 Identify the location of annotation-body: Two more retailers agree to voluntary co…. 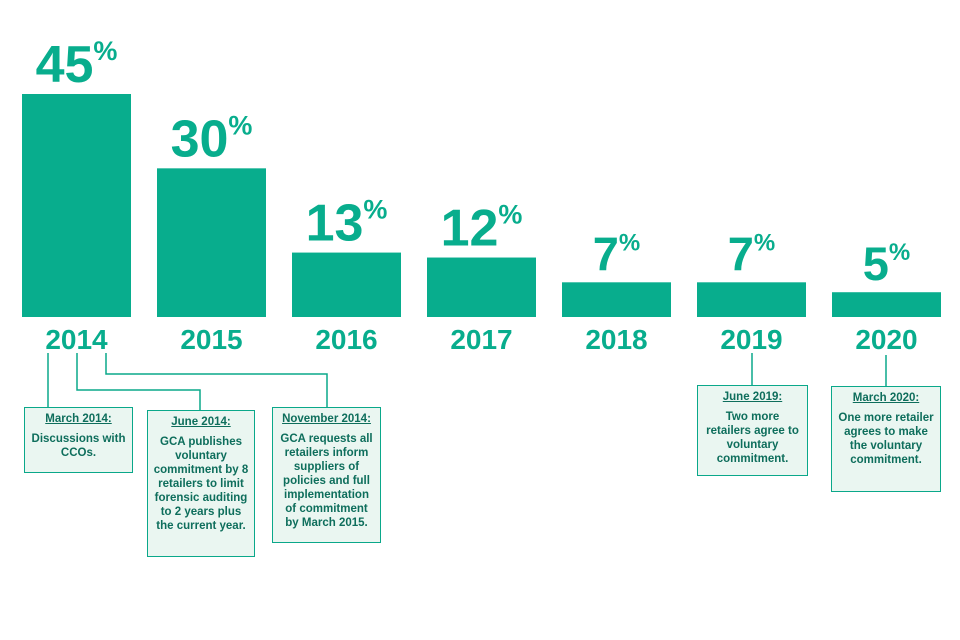
(752, 438).